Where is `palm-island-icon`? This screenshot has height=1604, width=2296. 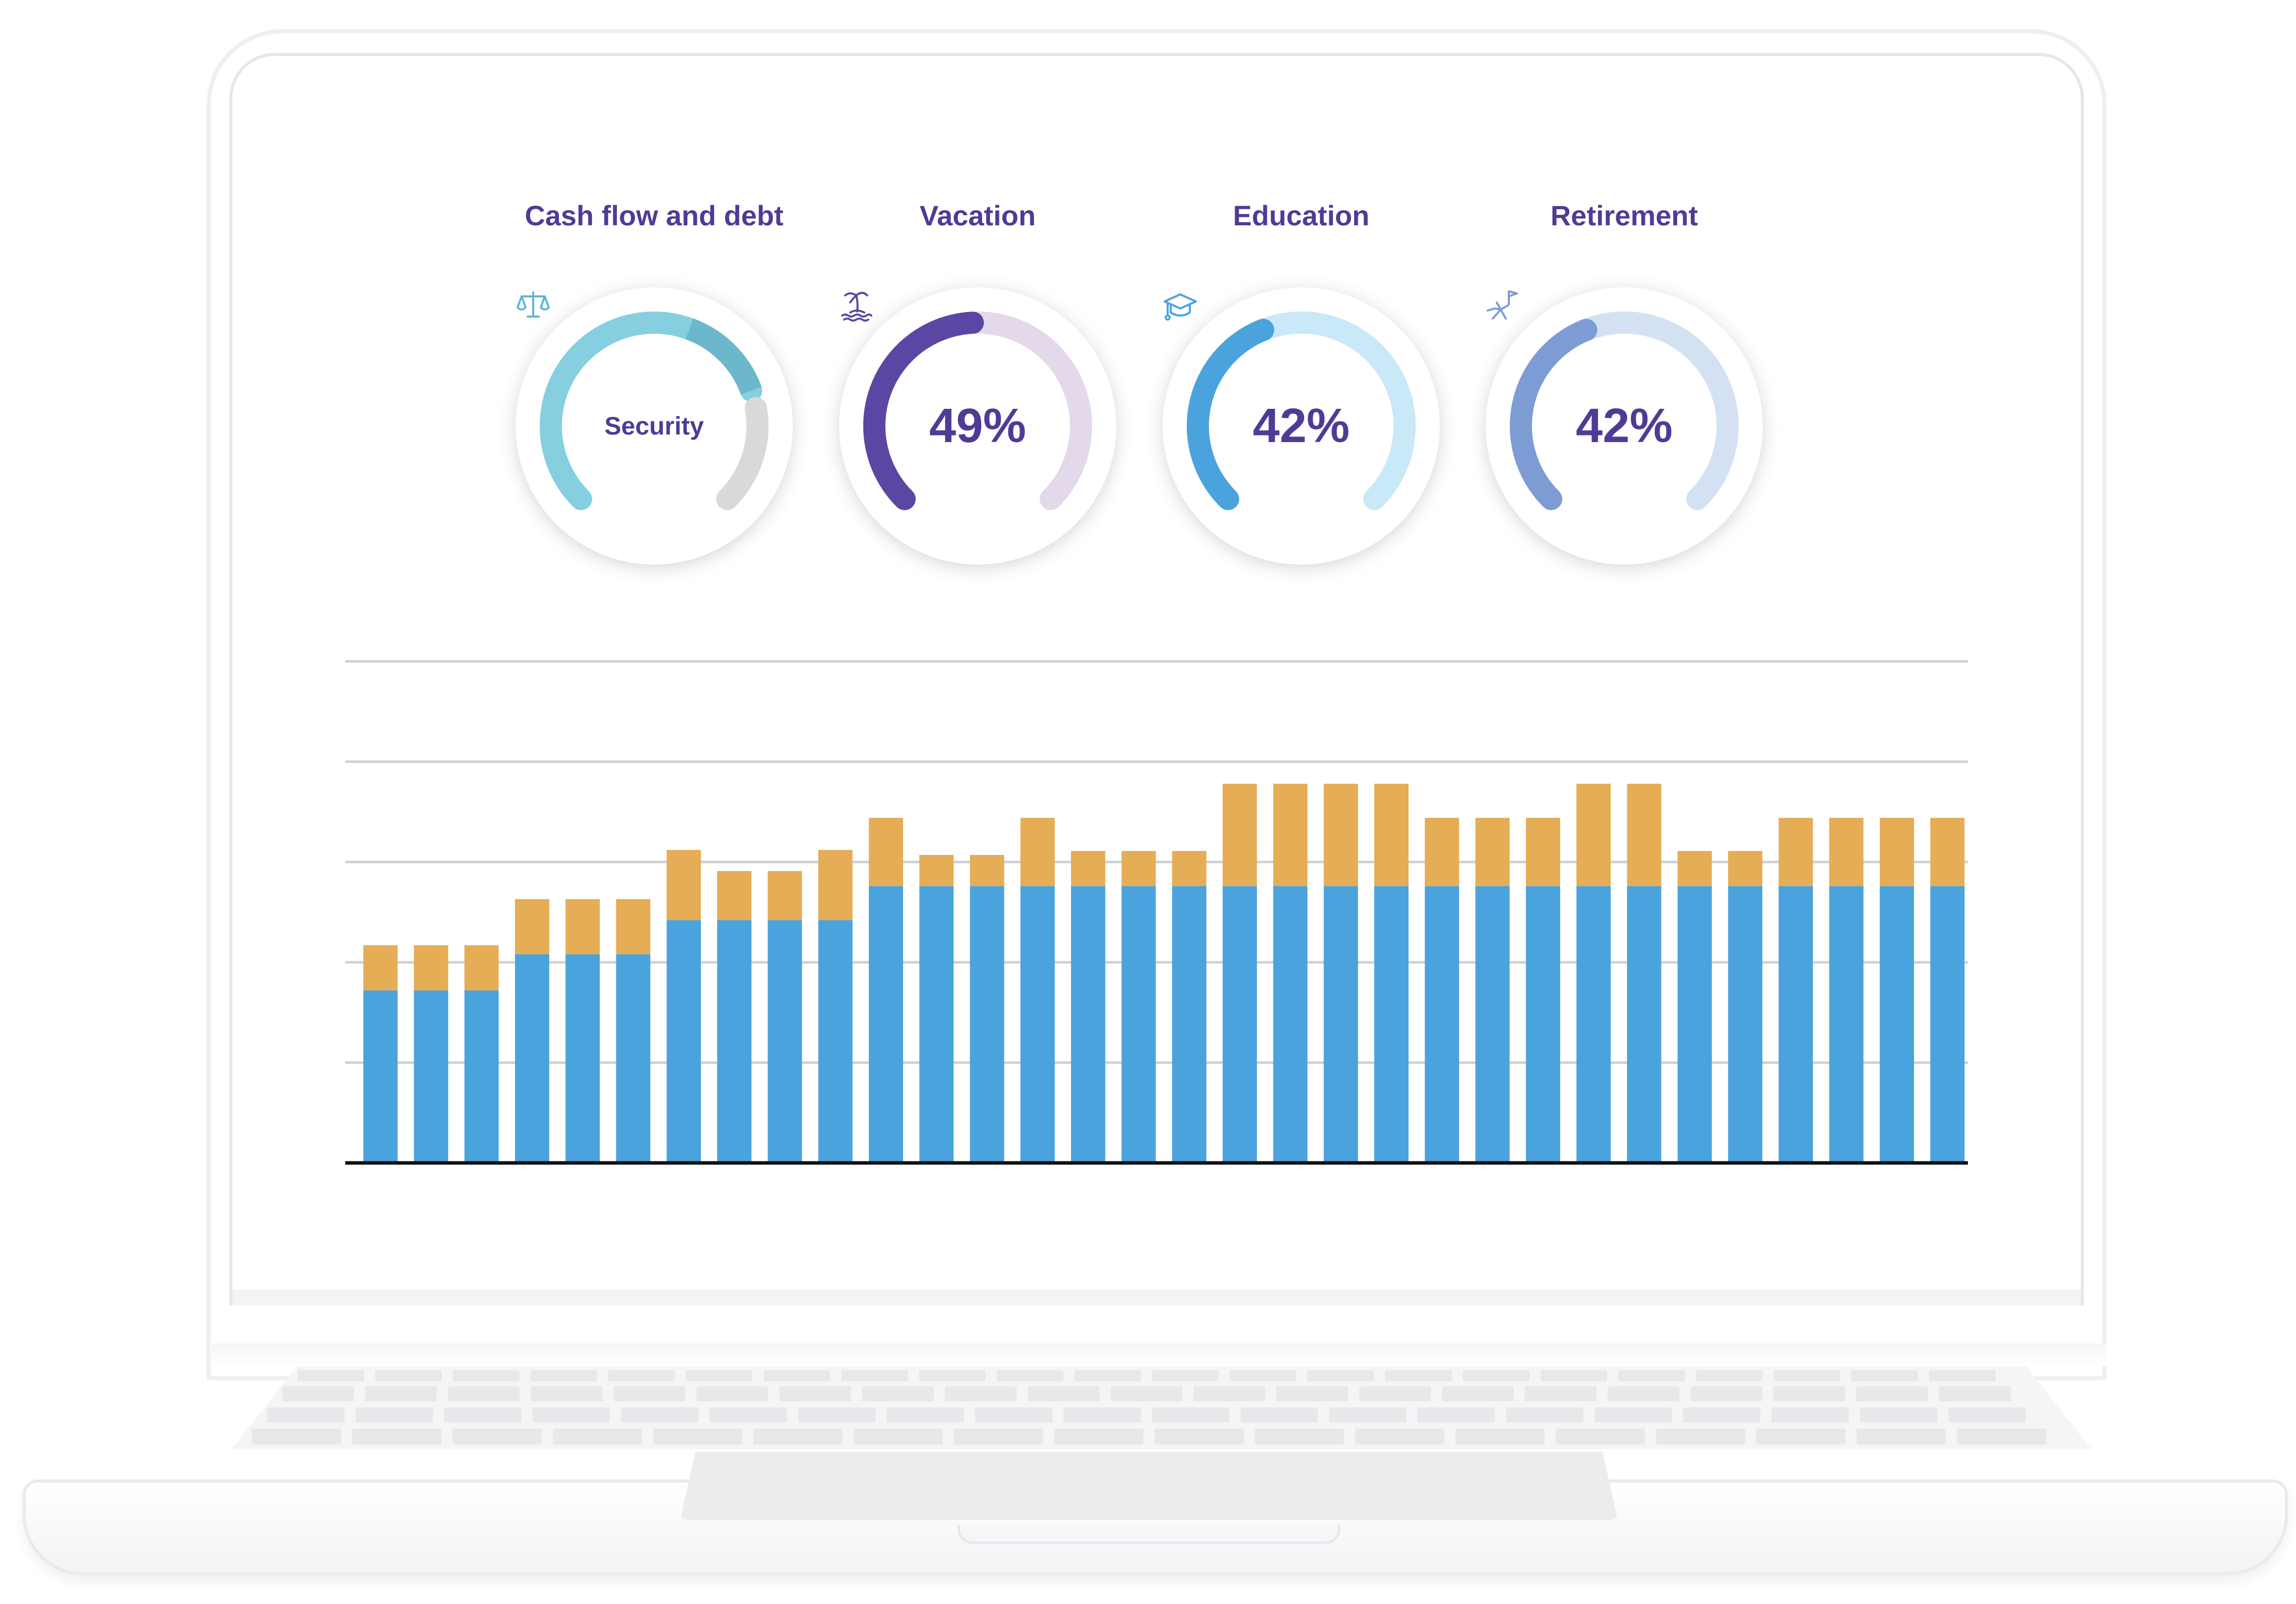
palm-island-icon is located at coordinates (857, 307).